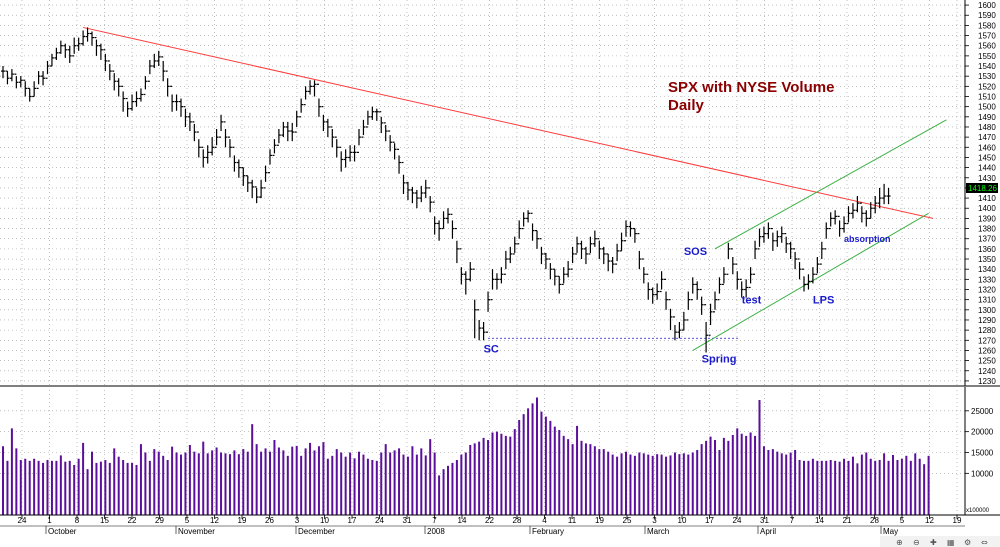  What do you see at coordinates (933, 542) in the screenshot?
I see `crosshair-icon: ✚` at bounding box center [933, 542].